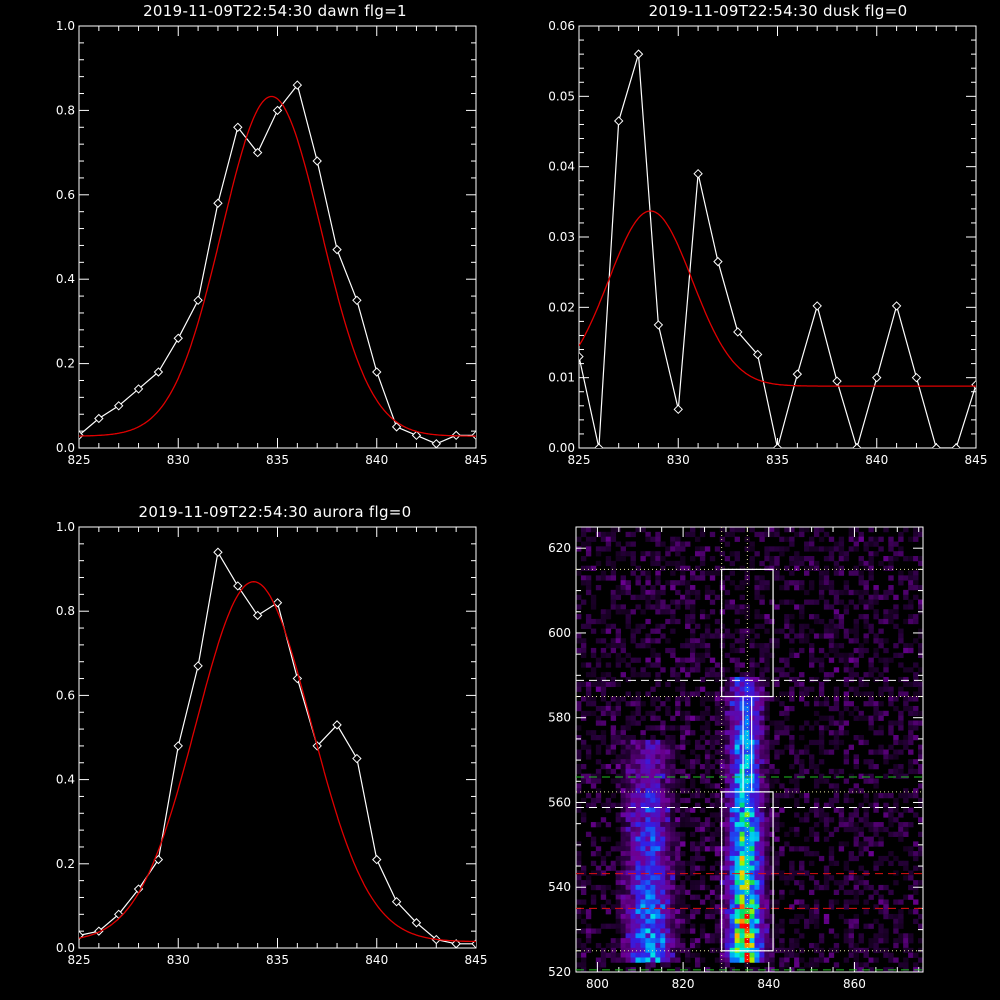  Describe the element at coordinates (559, 887) in the screenshot. I see `y-tick-label: 540` at that location.